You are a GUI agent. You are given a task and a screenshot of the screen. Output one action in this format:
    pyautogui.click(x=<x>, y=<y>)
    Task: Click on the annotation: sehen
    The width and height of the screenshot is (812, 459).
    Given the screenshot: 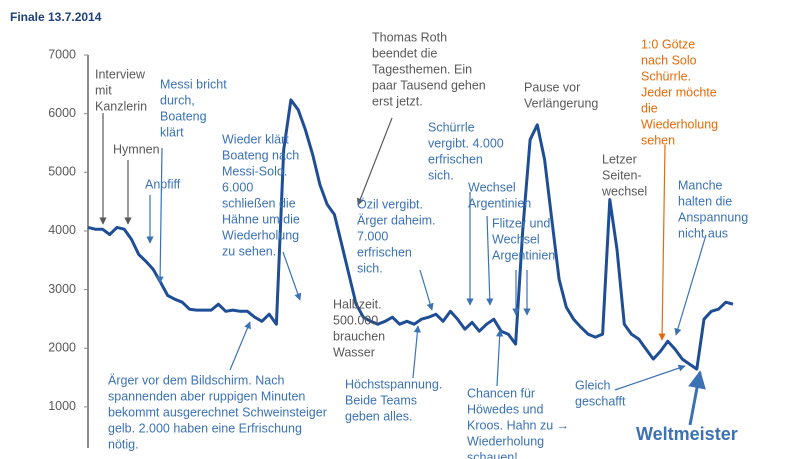 What is the action you would take?
    pyautogui.click(x=658, y=140)
    